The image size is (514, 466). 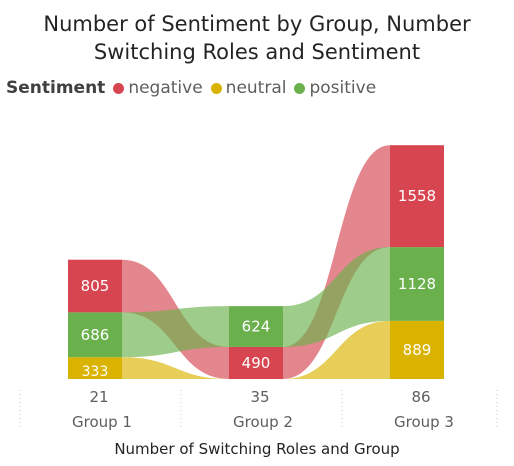 I want to click on x-tick-value-1: 21, so click(x=98, y=397).